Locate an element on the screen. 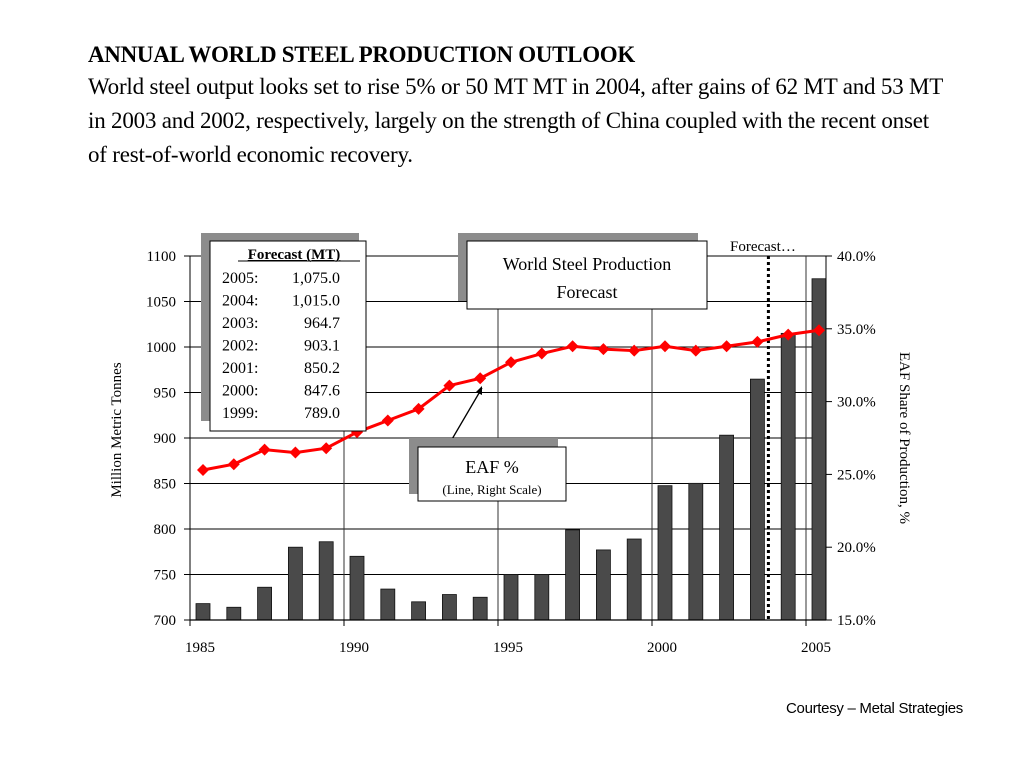  bar-1994 is located at coordinates (480, 608).